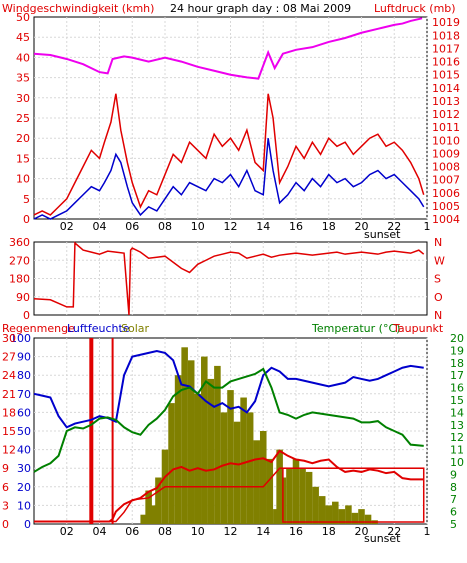 The image size is (467, 563). What do you see at coordinates (439, 260) in the screenshot?
I see `direction-label: W` at bounding box center [439, 260].